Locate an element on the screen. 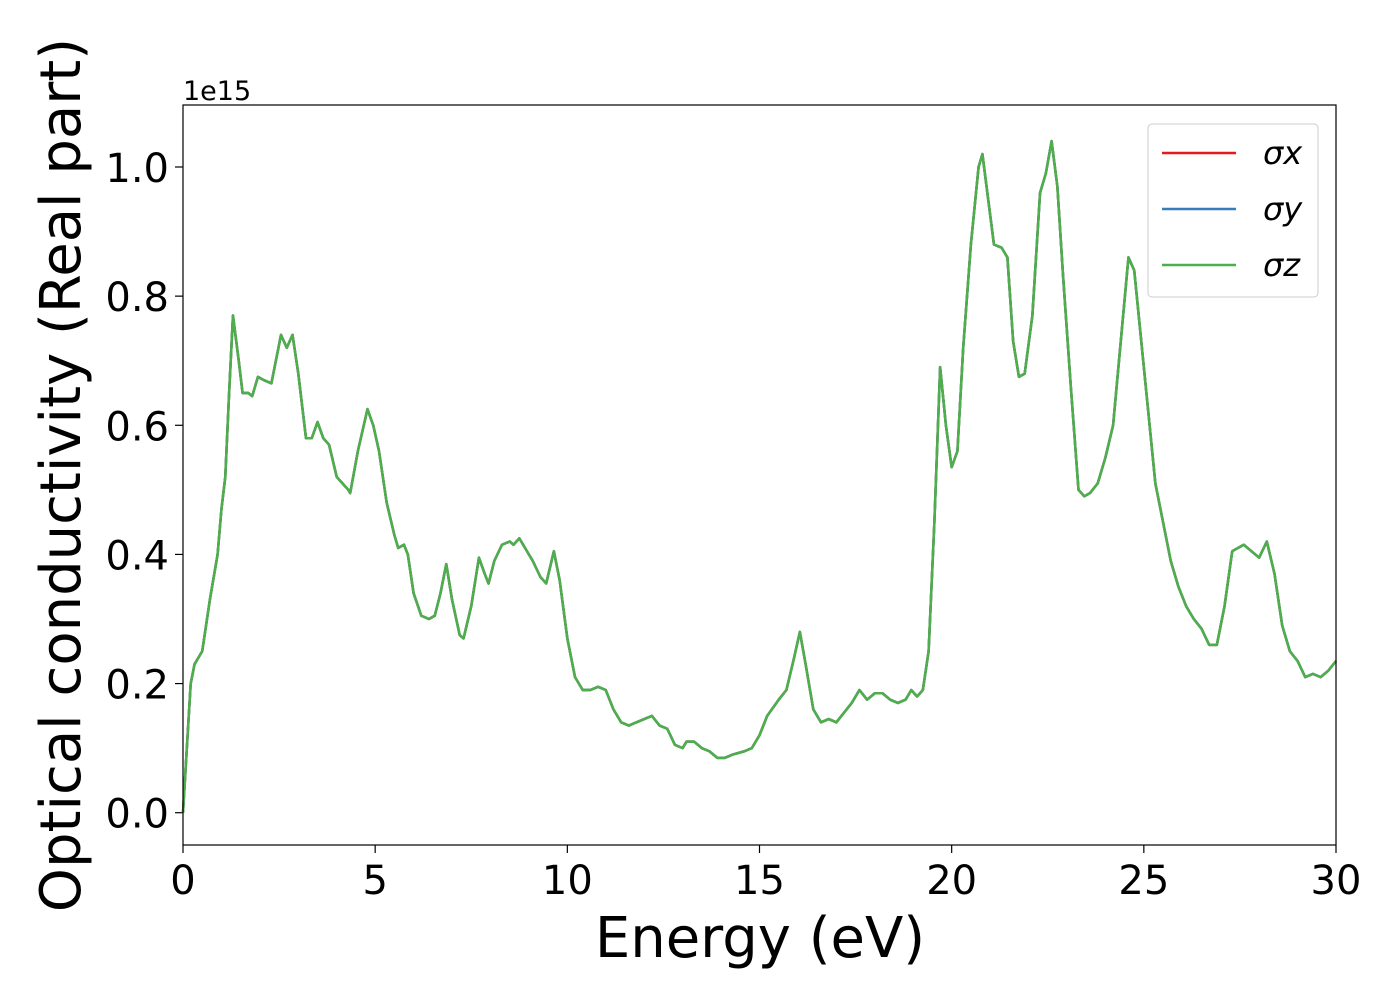 This screenshot has height=1000, width=1400. x-tick-label: 25 is located at coordinates (1143, 881).